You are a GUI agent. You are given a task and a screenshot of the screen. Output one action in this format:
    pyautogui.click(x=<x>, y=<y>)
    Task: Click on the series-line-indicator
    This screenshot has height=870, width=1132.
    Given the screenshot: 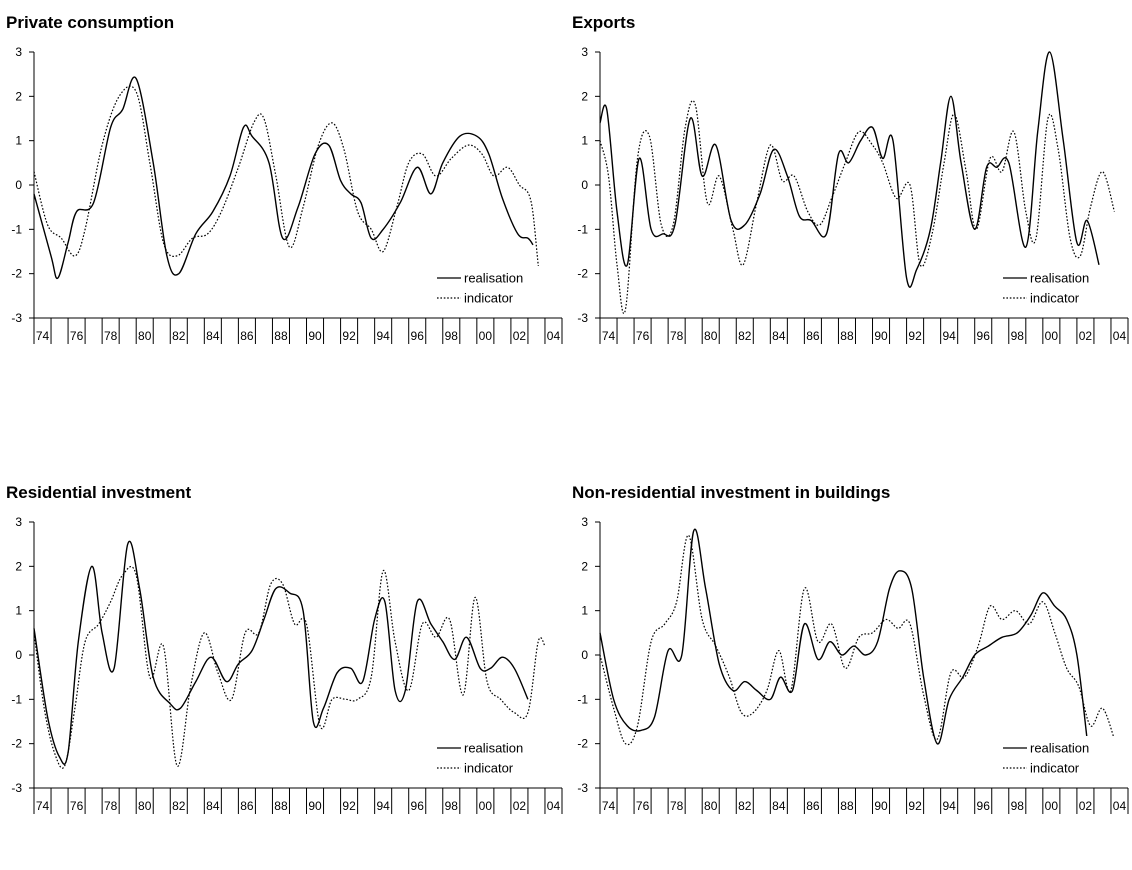 What is the action you would take?
    pyautogui.click(x=857, y=206)
    